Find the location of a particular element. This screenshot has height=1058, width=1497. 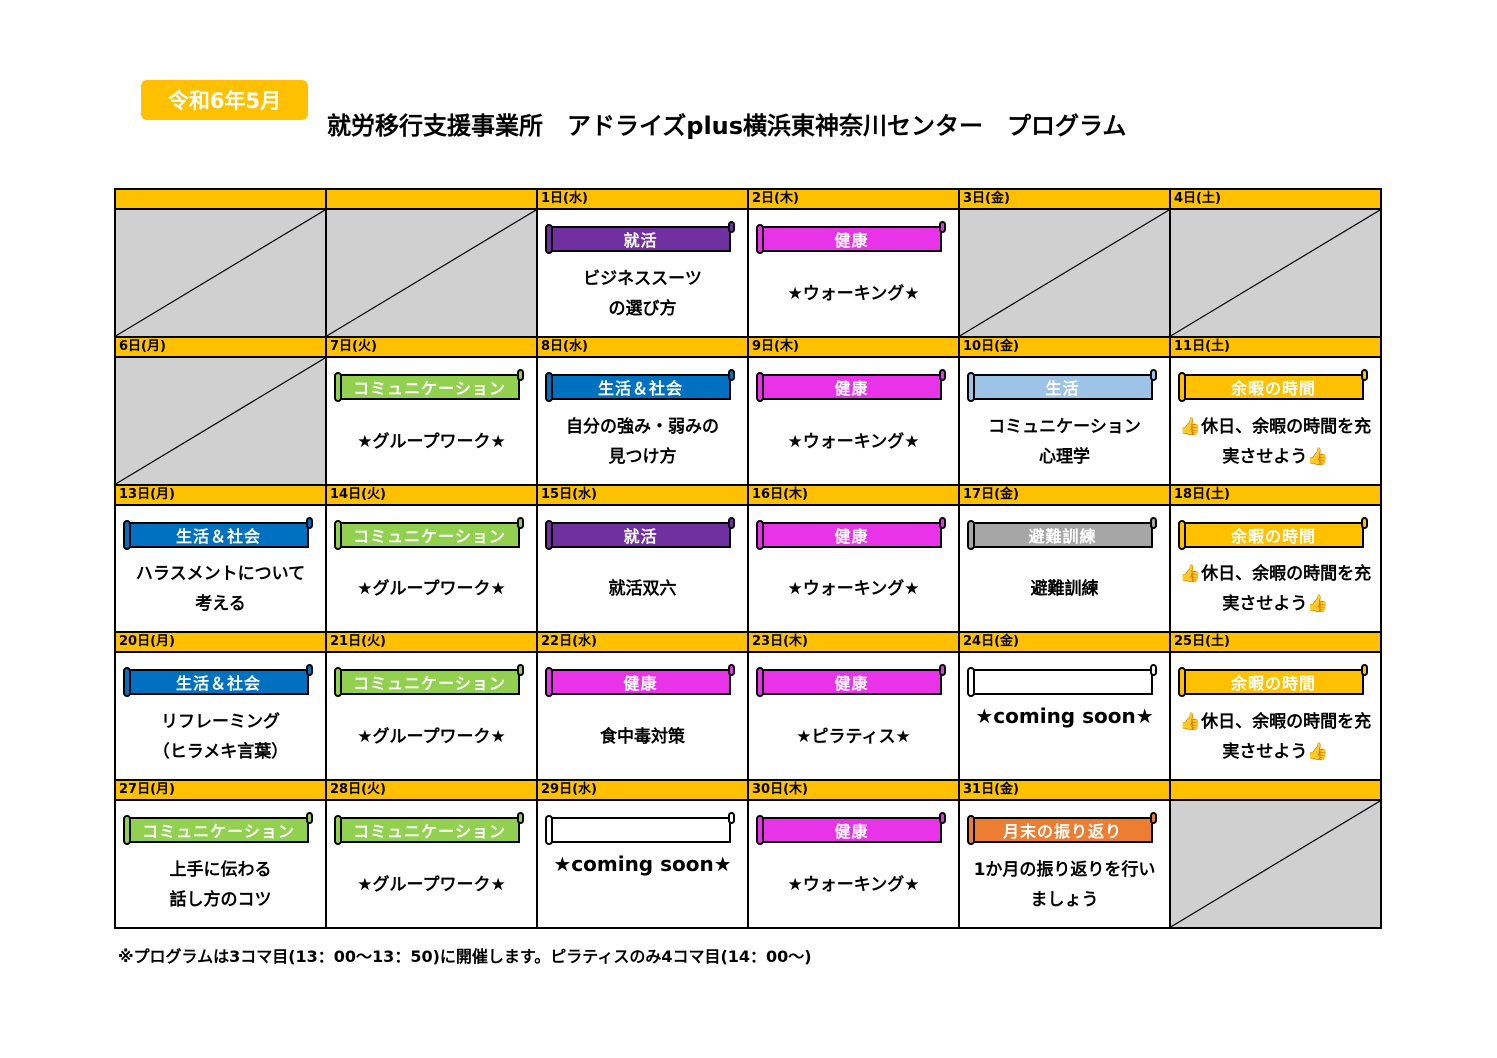

category-label is located at coordinates (1062, 682).